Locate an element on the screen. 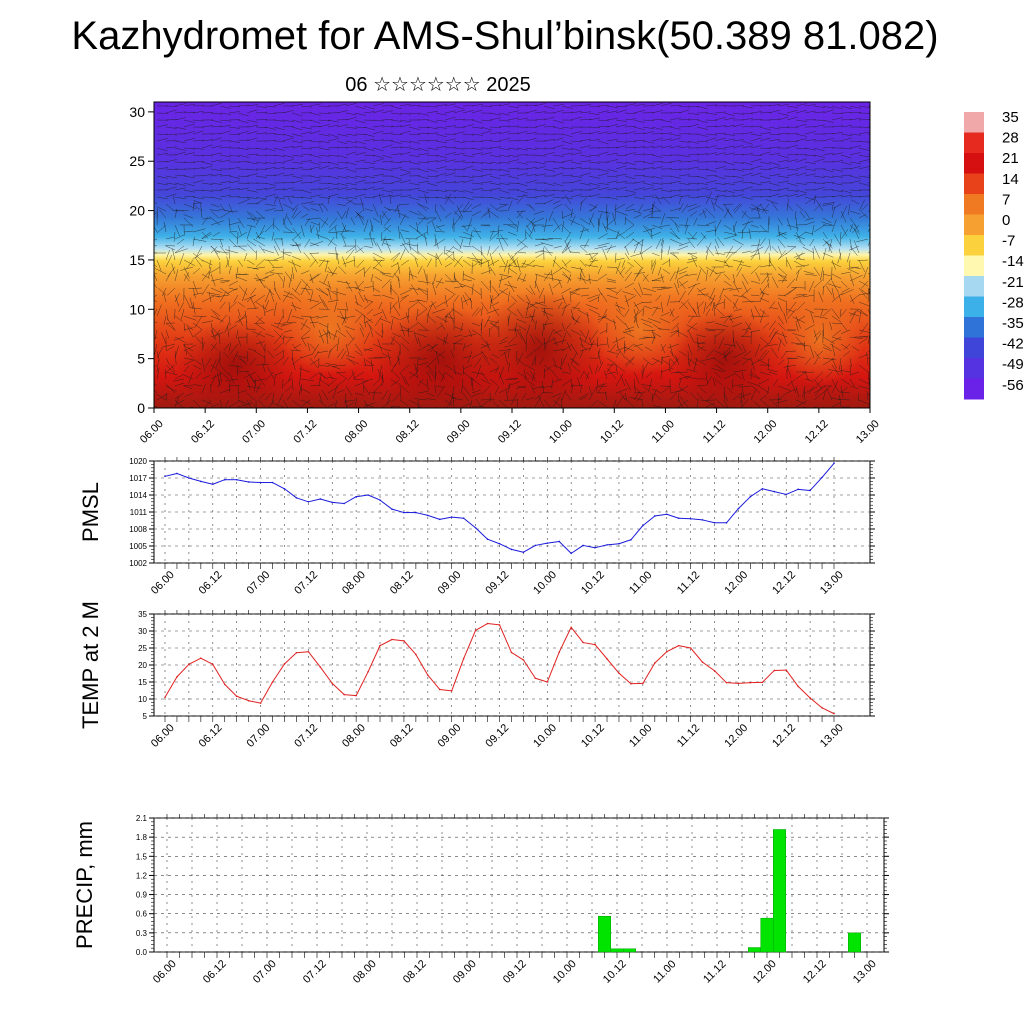 Image resolution: width=1024 pixels, height=1024 pixels. temp2m-ytick-label-0: 5 is located at coordinates (145, 716).